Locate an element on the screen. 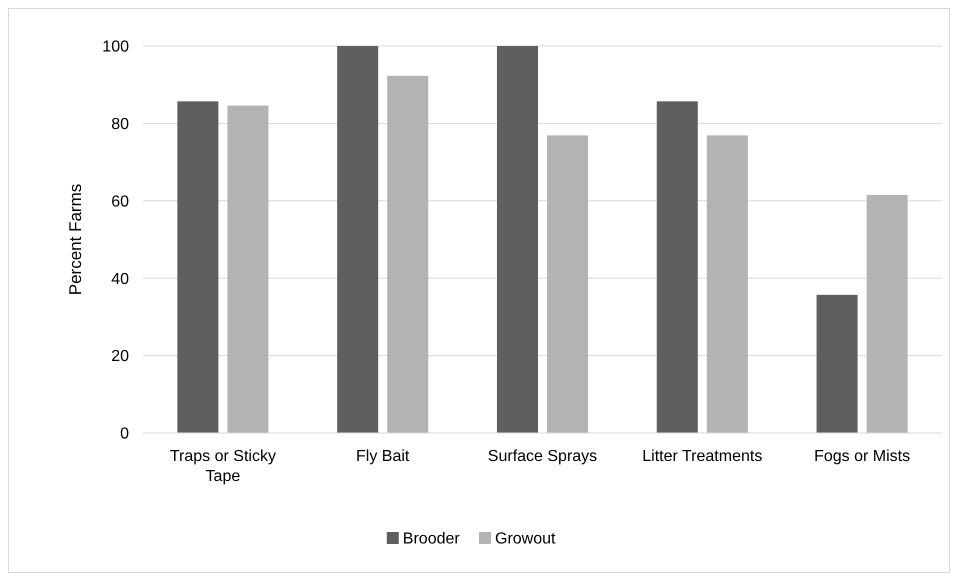  legend-label: Growout is located at coordinates (525, 539).